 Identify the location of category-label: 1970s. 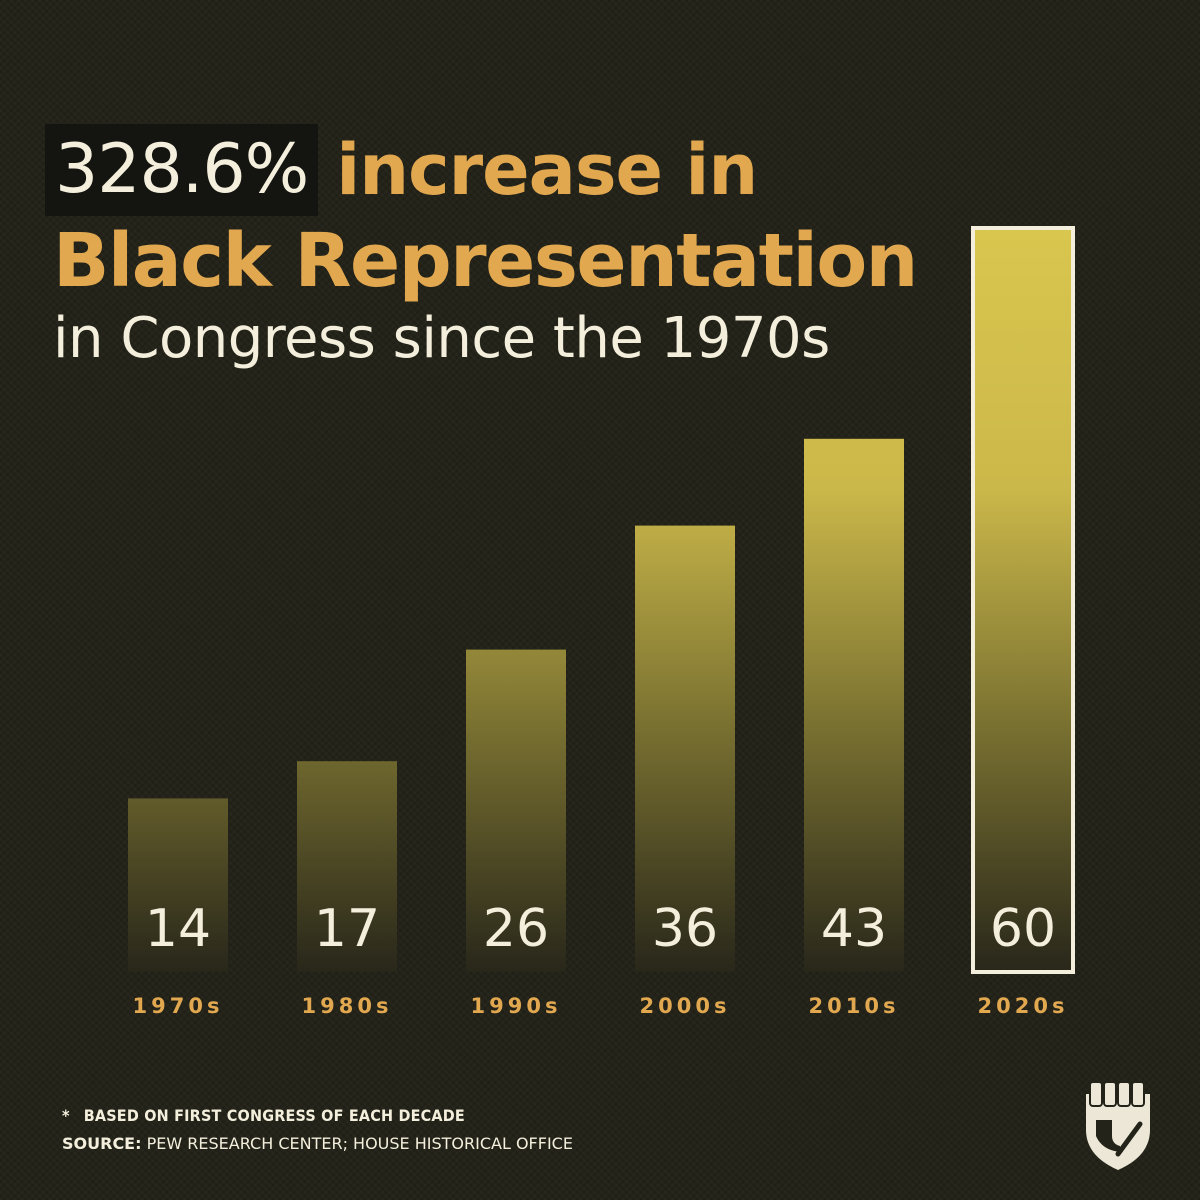
(178, 1006).